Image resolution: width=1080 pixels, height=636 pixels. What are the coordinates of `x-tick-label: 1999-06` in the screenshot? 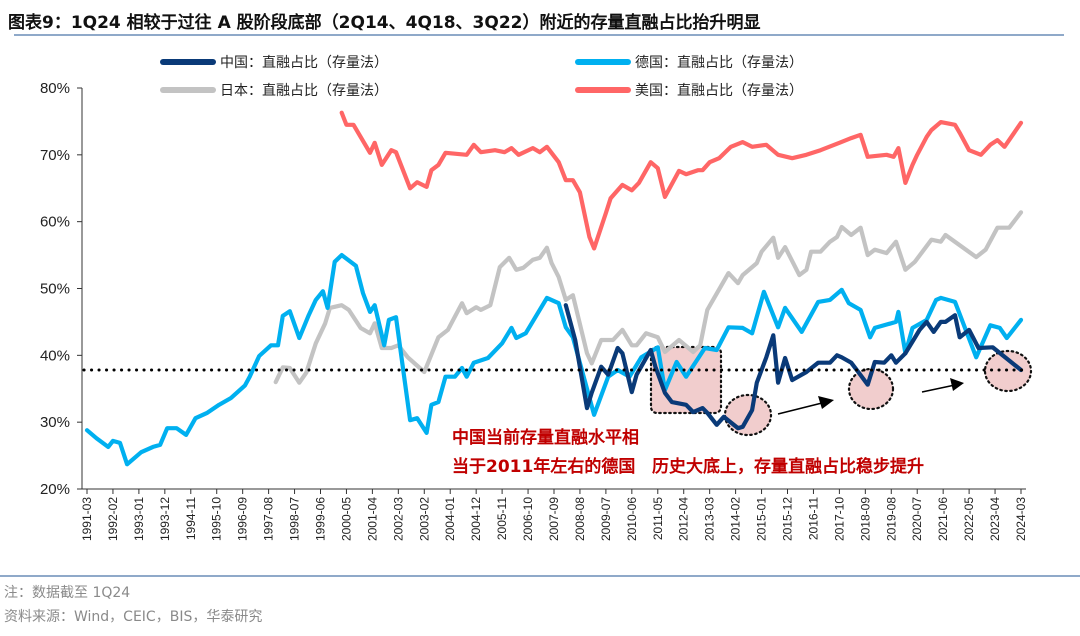 It's located at (321, 519).